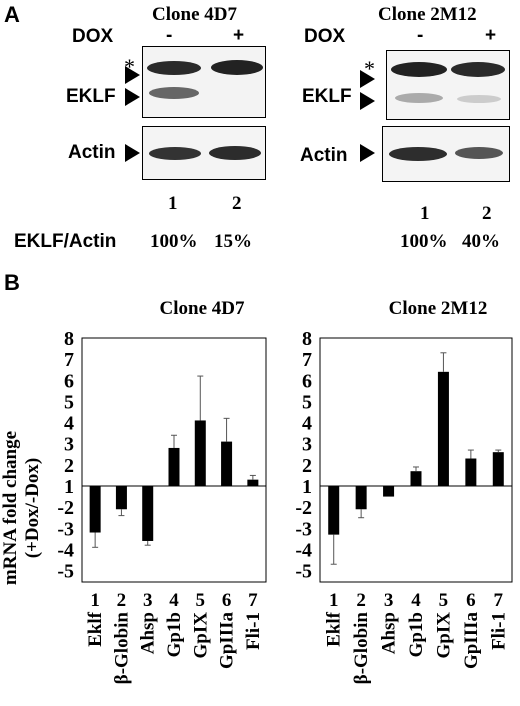 The width and height of the screenshot is (520, 706). What do you see at coordinates (204, 82) in the screenshot?
I see `eklf-blot-4d7` at bounding box center [204, 82].